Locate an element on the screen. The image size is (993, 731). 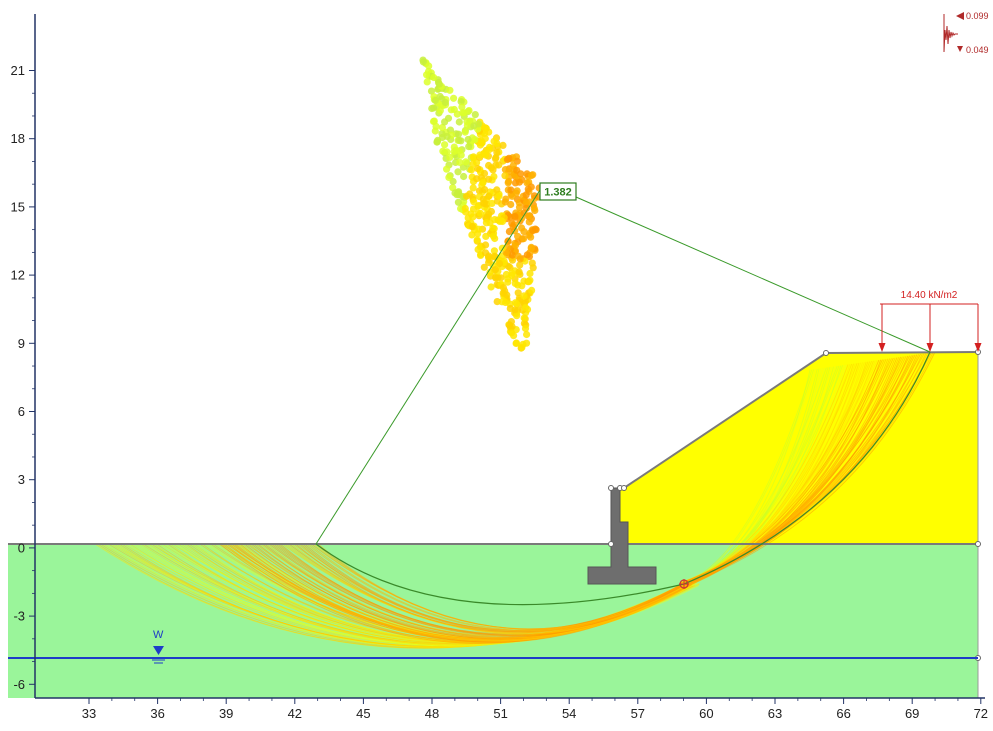
seismic-vertical-coefficient: 0.049 is located at coordinates (977, 50).